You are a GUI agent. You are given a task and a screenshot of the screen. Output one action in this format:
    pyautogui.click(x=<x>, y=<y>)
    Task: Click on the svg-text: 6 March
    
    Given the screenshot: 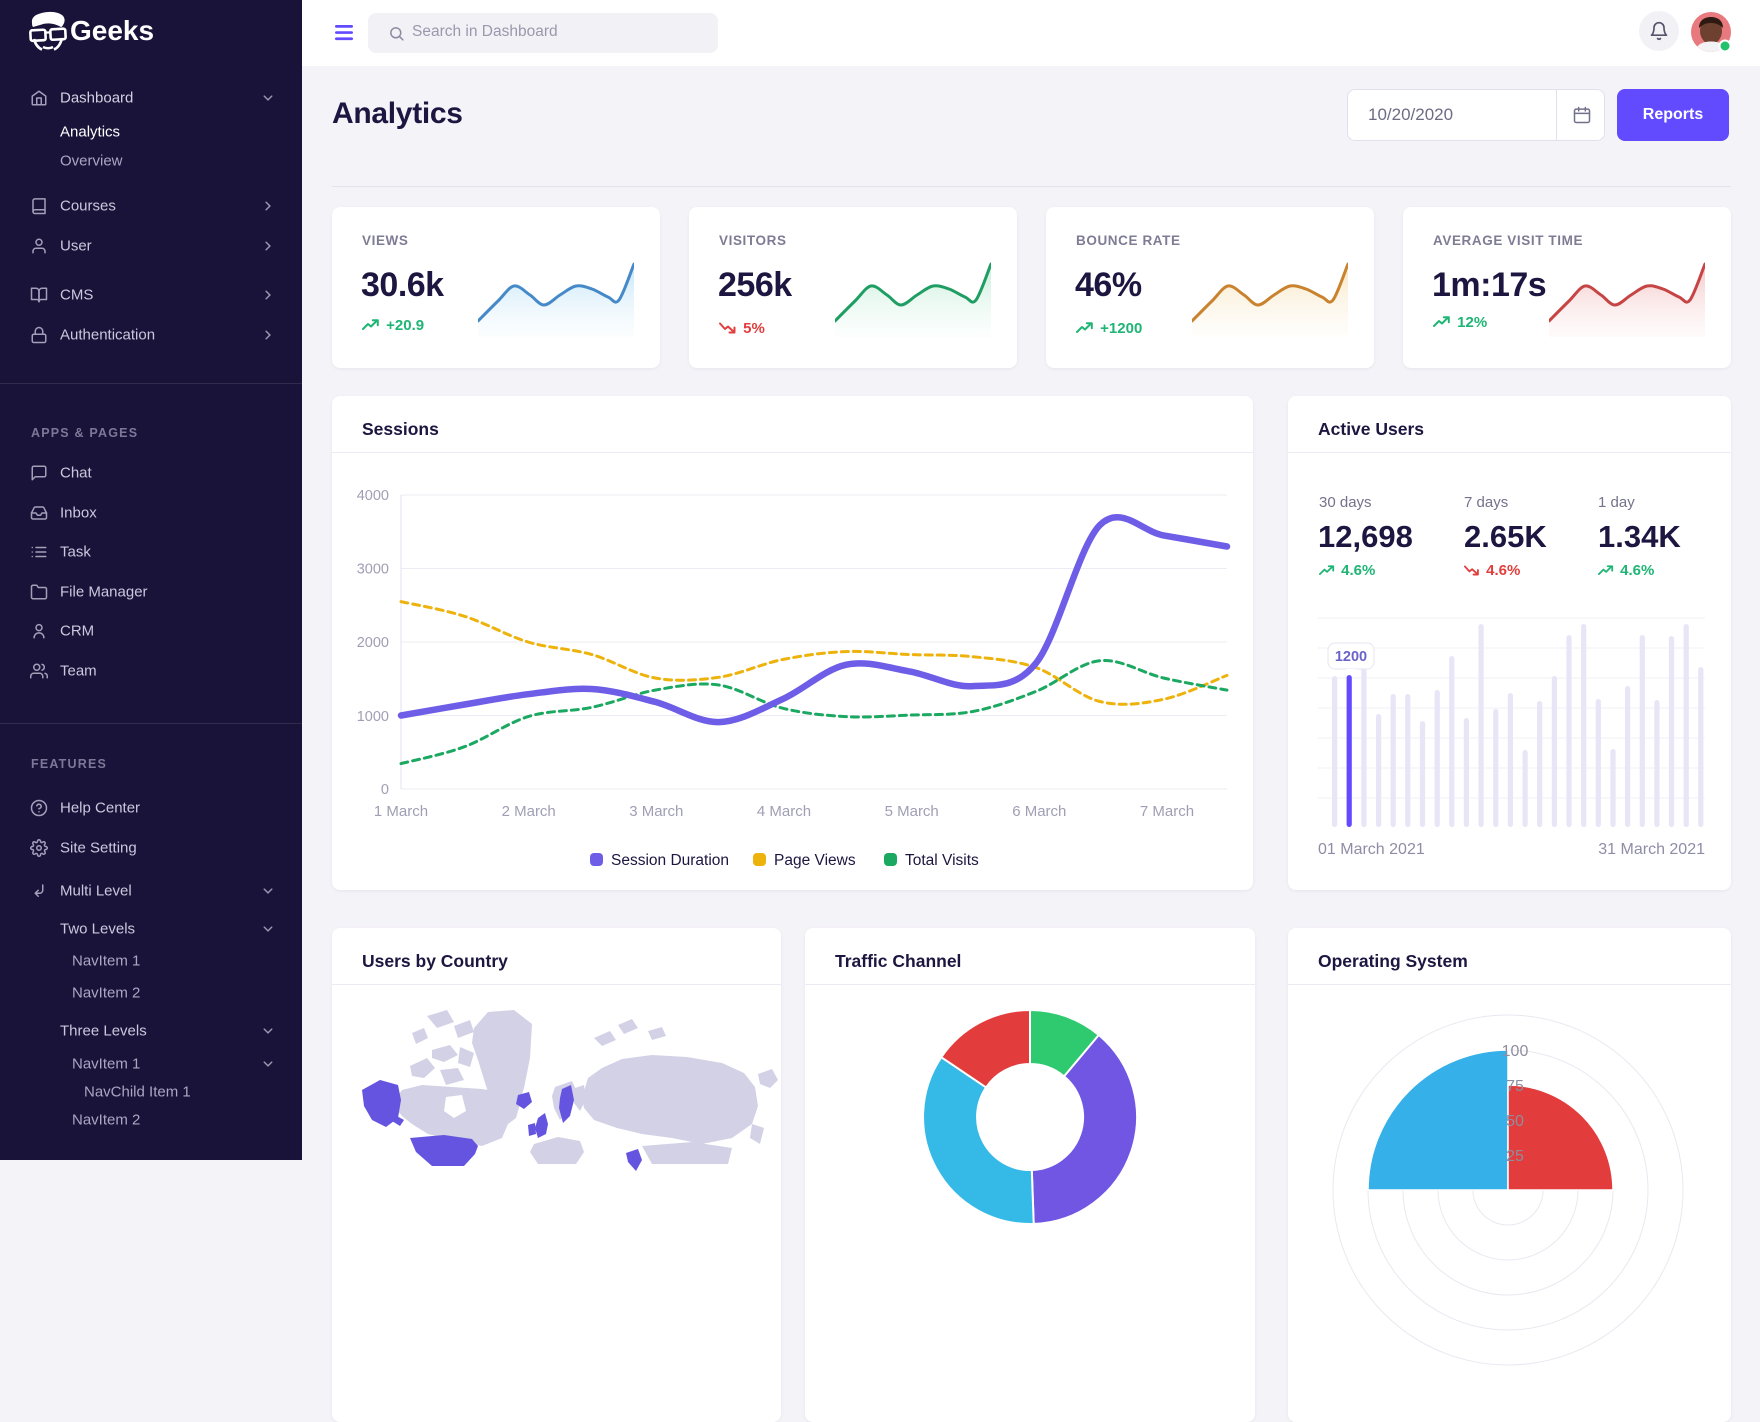 What is the action you would take?
    pyautogui.click(x=1039, y=811)
    